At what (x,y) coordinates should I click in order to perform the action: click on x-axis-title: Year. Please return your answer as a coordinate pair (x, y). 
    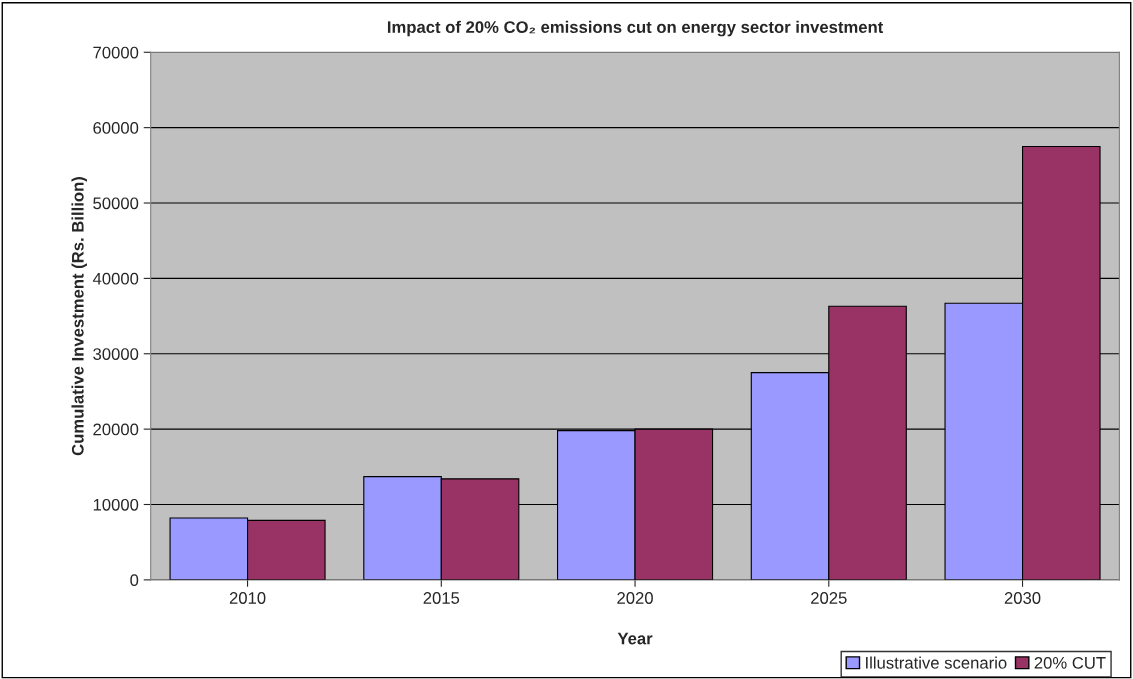
    Looking at the image, I should click on (635, 638).